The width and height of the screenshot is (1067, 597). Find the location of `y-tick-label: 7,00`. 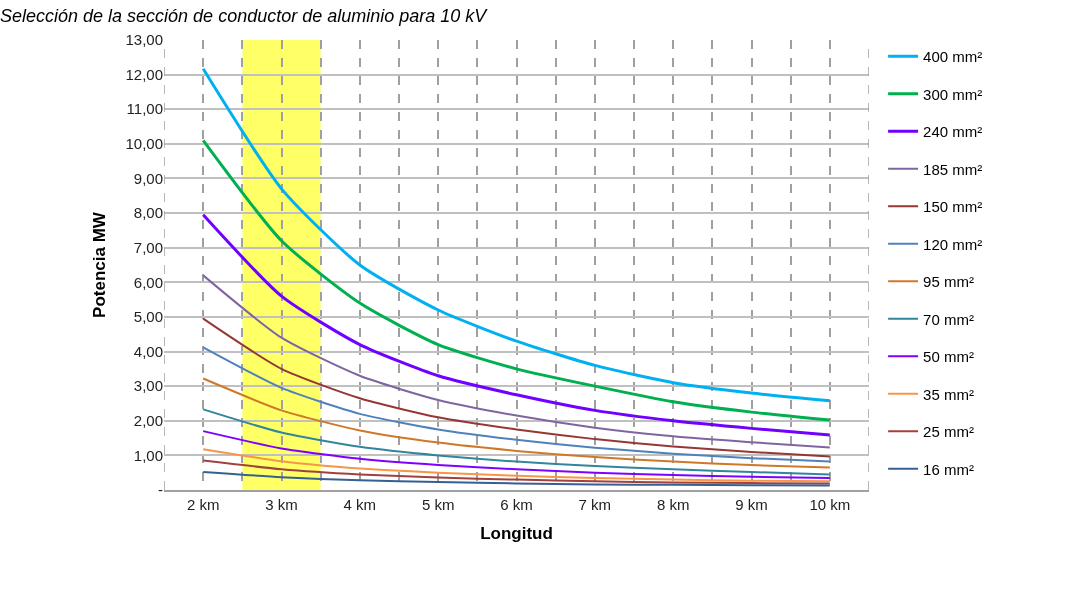

y-tick-label: 7,00 is located at coordinates (148, 247).